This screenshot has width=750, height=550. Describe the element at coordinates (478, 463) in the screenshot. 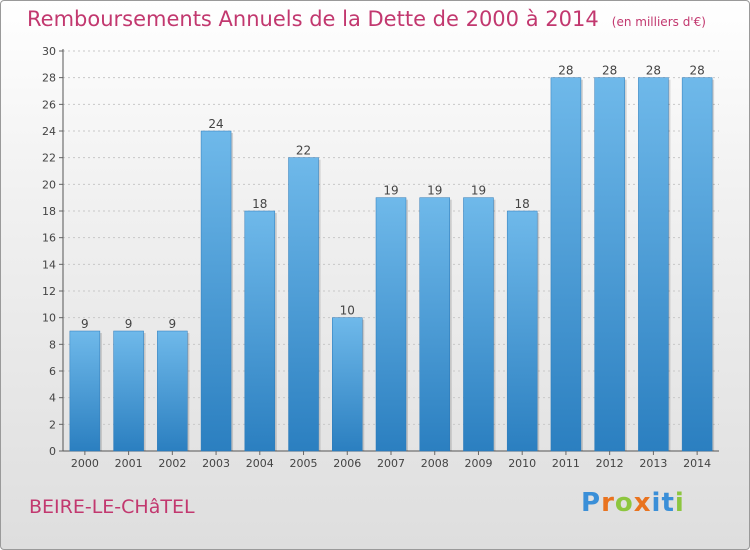

I see `x-tick-label: 2009` at that location.